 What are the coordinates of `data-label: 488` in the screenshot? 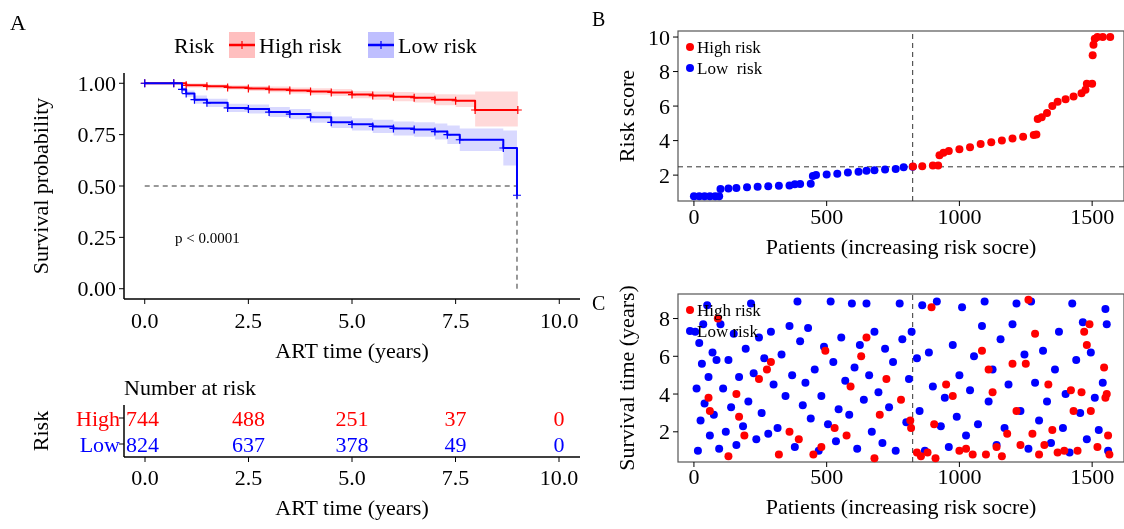 It's located at (248, 418).